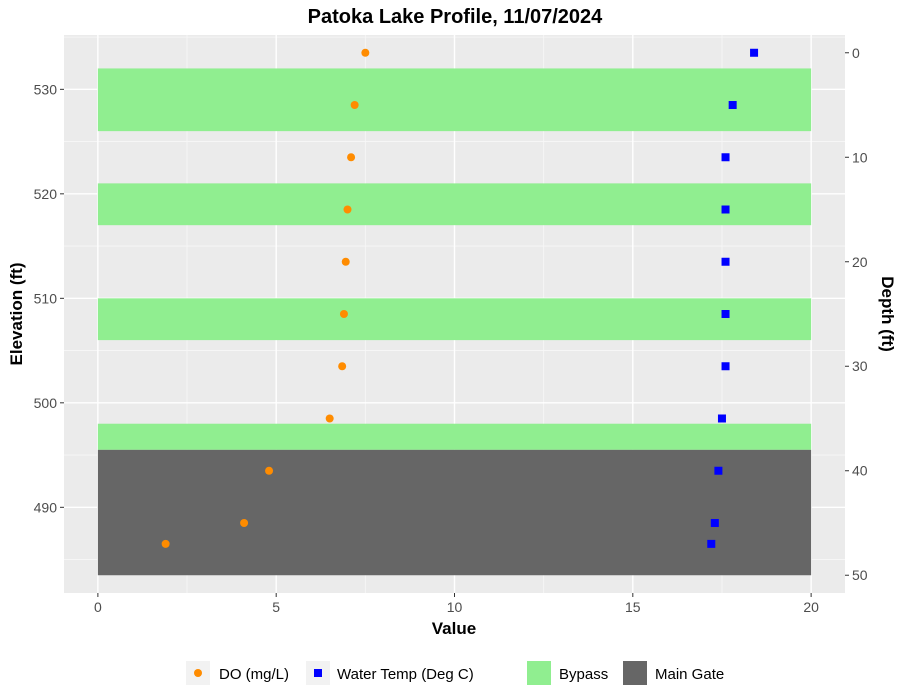  I want to click on y-axis-title: Elevation (ft), so click(16, 314).